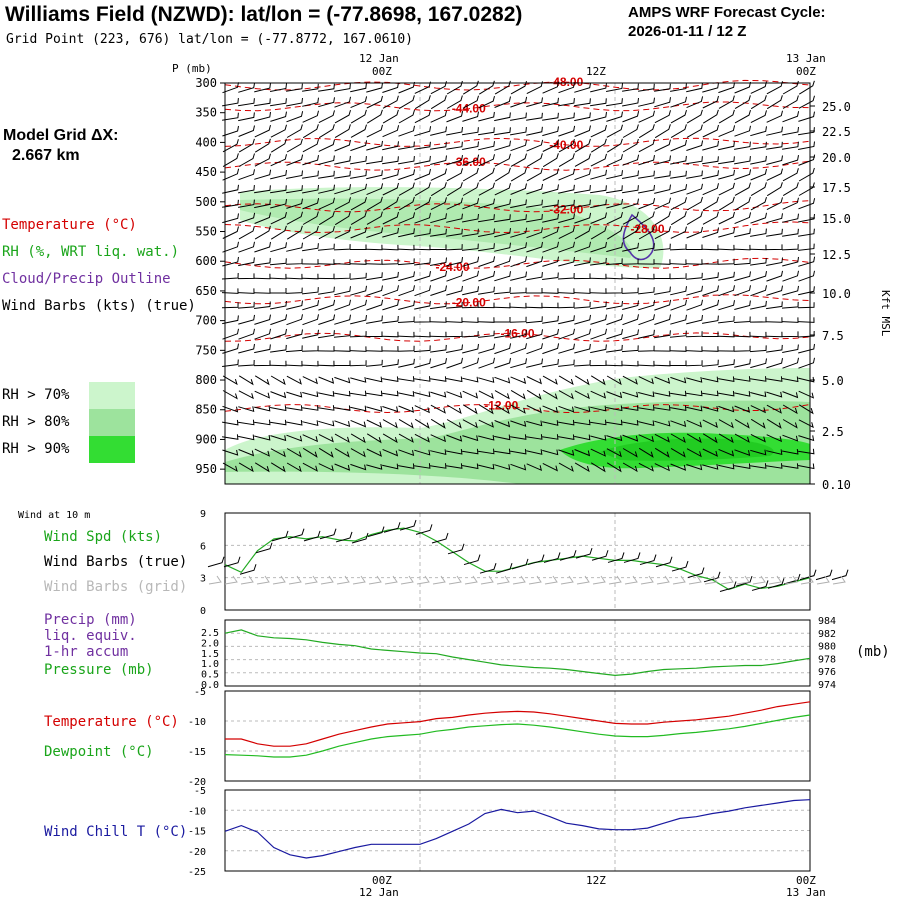 This screenshot has height=900, width=900. What do you see at coordinates (836, 132) in the screenshot?
I see `height-tick-label: 22.5` at bounding box center [836, 132].